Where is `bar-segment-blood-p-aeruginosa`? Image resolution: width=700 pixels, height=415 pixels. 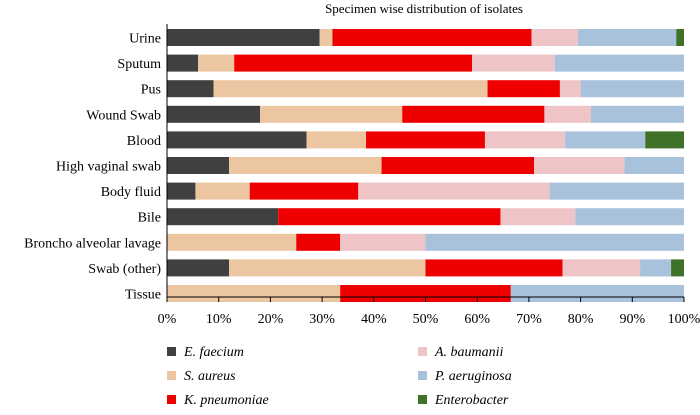
bar-segment-blood-p-aeruginosa is located at coordinates (605, 140).